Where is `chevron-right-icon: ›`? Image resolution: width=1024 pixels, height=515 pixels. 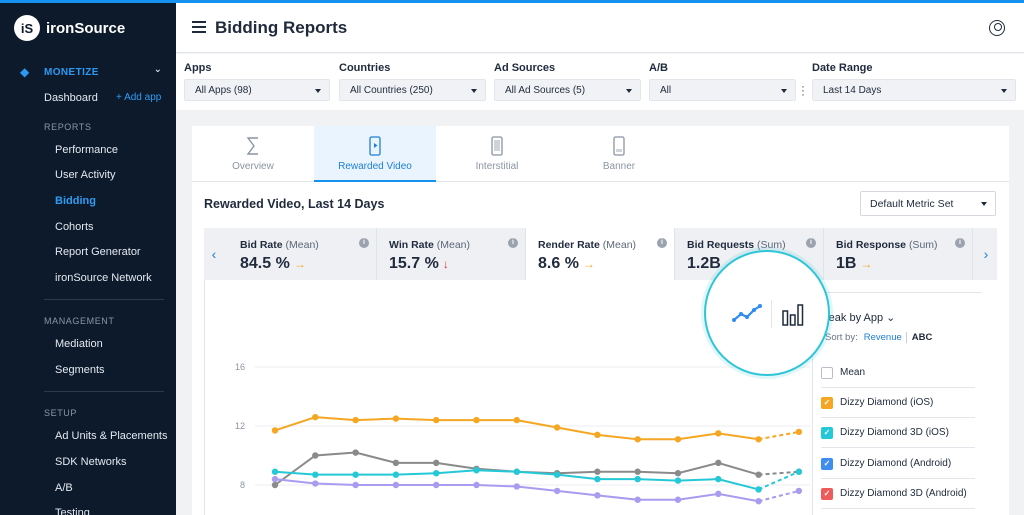
chevron-right-icon: › is located at coordinates (986, 254).